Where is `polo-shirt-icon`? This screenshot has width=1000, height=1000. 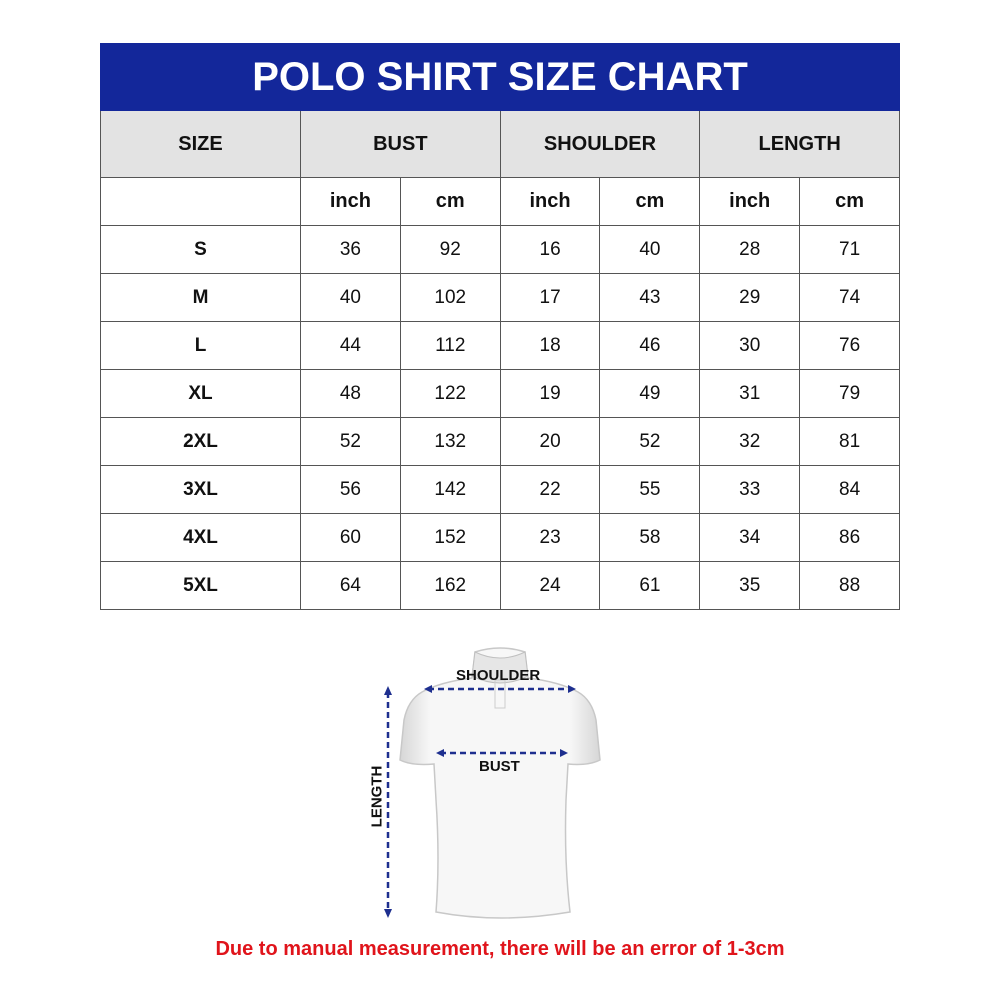 polo-shirt-icon is located at coordinates (492, 783).